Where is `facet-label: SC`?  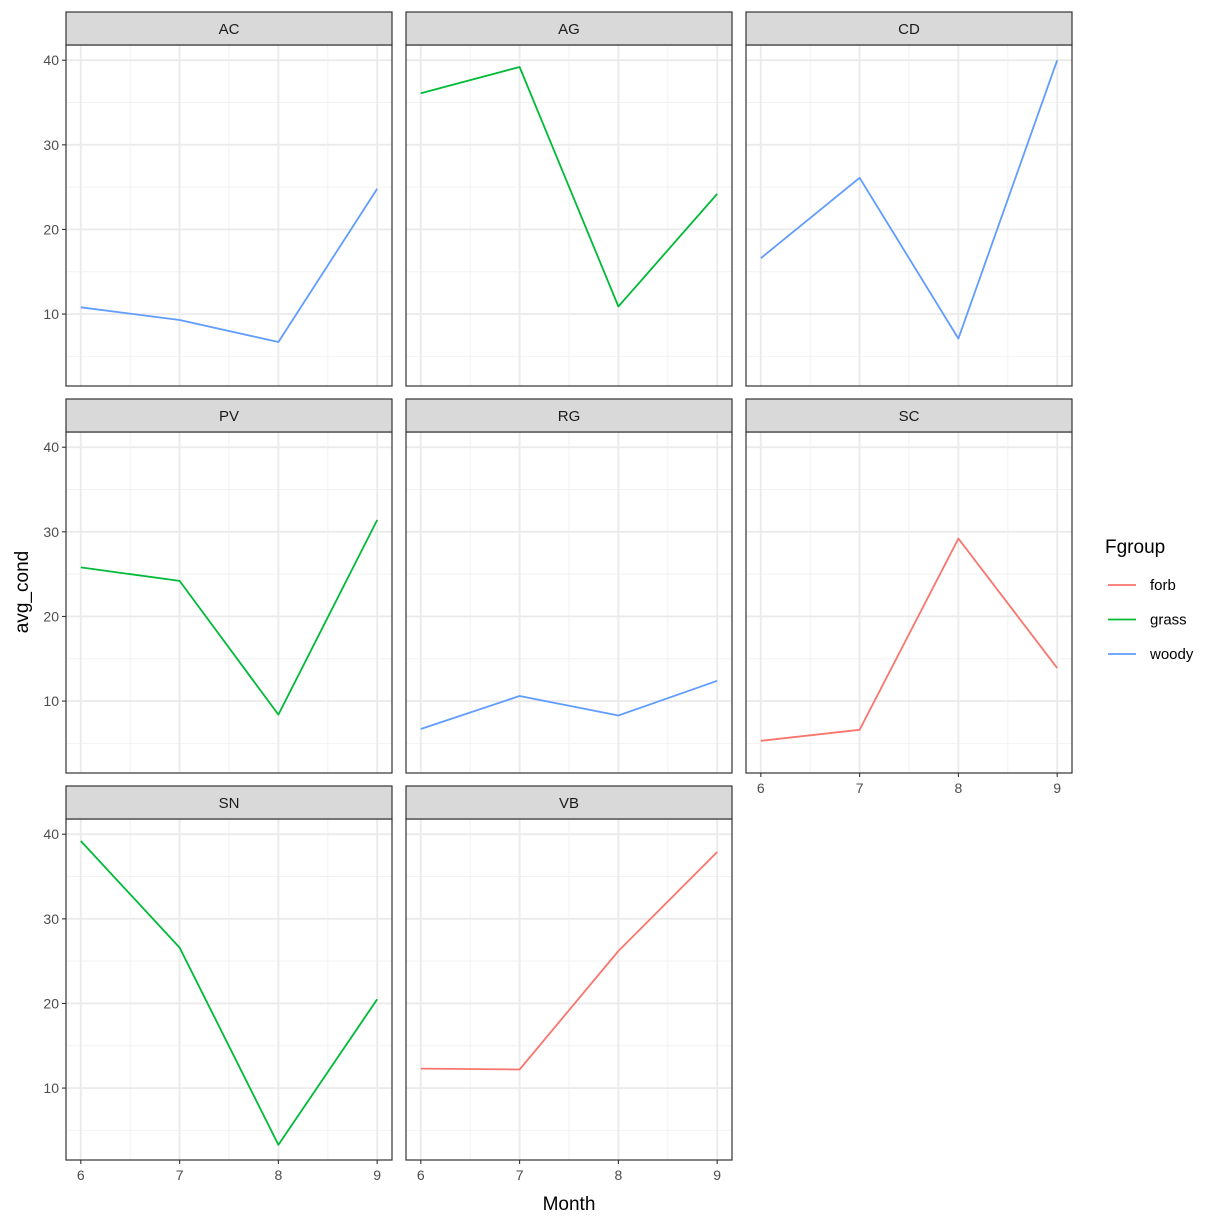 facet-label: SC is located at coordinates (909, 416).